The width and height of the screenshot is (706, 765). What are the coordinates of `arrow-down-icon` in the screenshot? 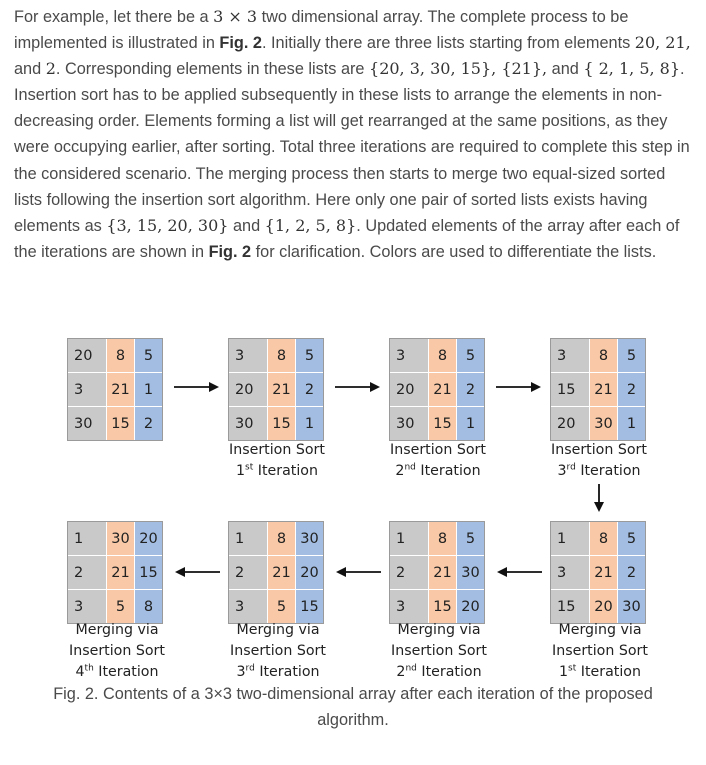 It's located at (599, 498).